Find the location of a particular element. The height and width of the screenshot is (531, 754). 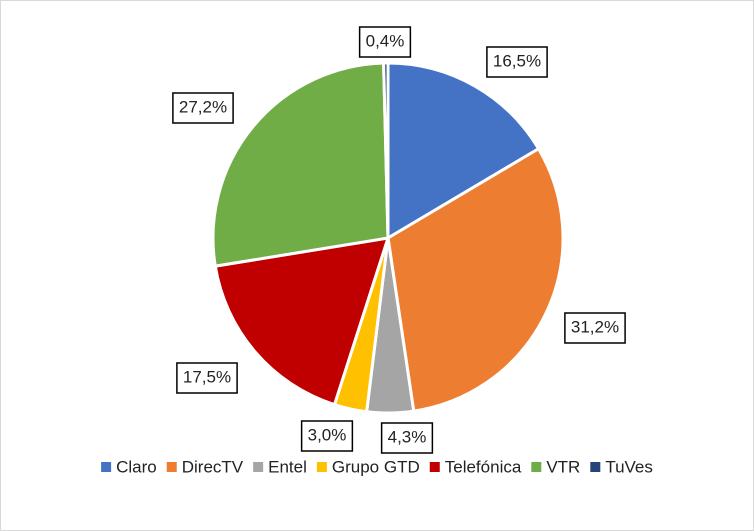

legend-label: TuVes is located at coordinates (629, 466).